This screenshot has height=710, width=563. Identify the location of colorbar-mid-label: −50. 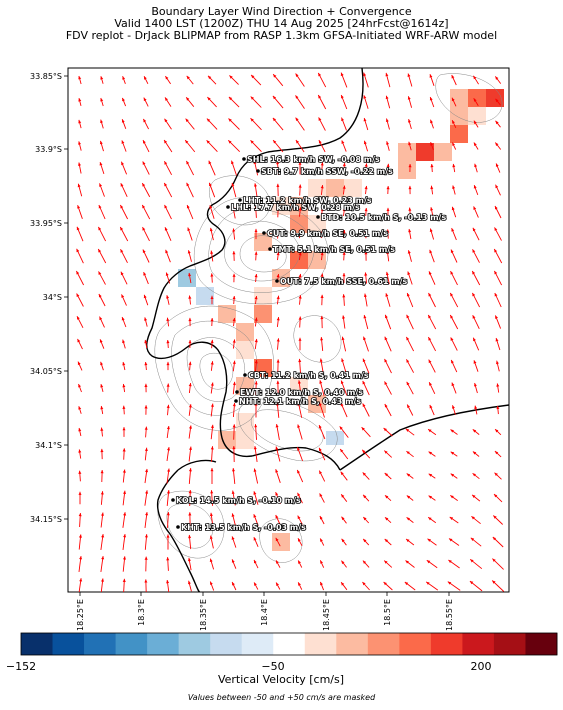
(272, 666).